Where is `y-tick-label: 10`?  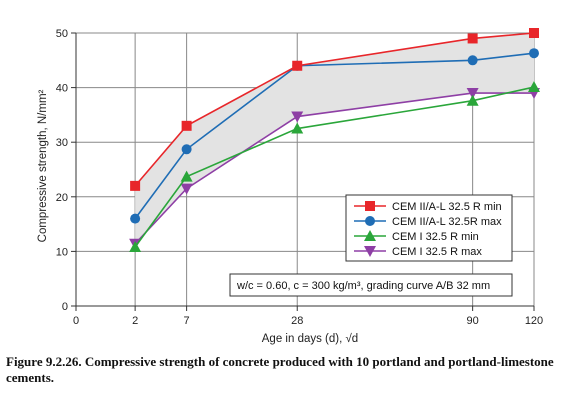 y-tick-label: 10 is located at coordinates (62, 252).